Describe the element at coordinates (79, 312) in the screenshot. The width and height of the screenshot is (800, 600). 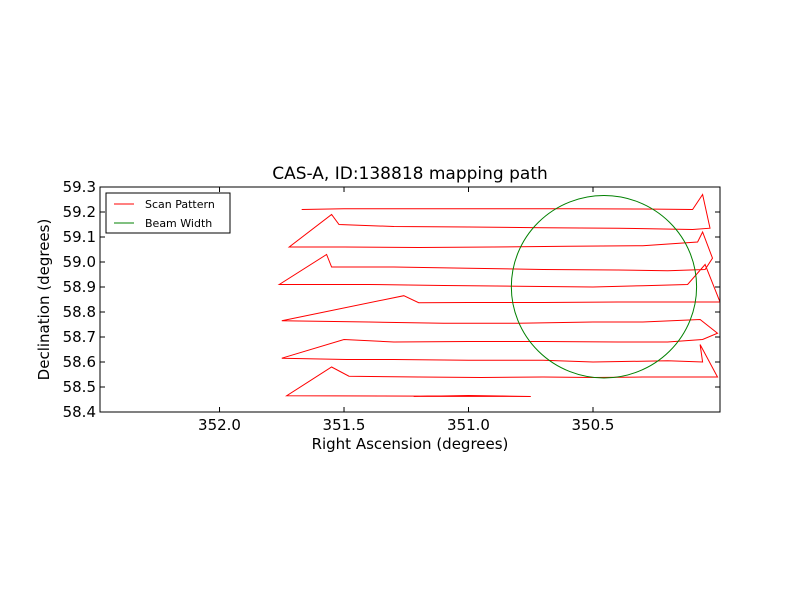
I see `y-tick-label: 58.8` at that location.